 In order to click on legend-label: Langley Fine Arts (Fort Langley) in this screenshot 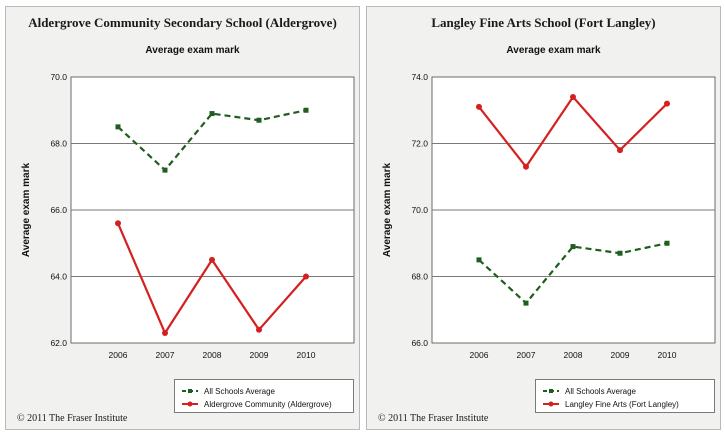, I will do `click(622, 404)`.